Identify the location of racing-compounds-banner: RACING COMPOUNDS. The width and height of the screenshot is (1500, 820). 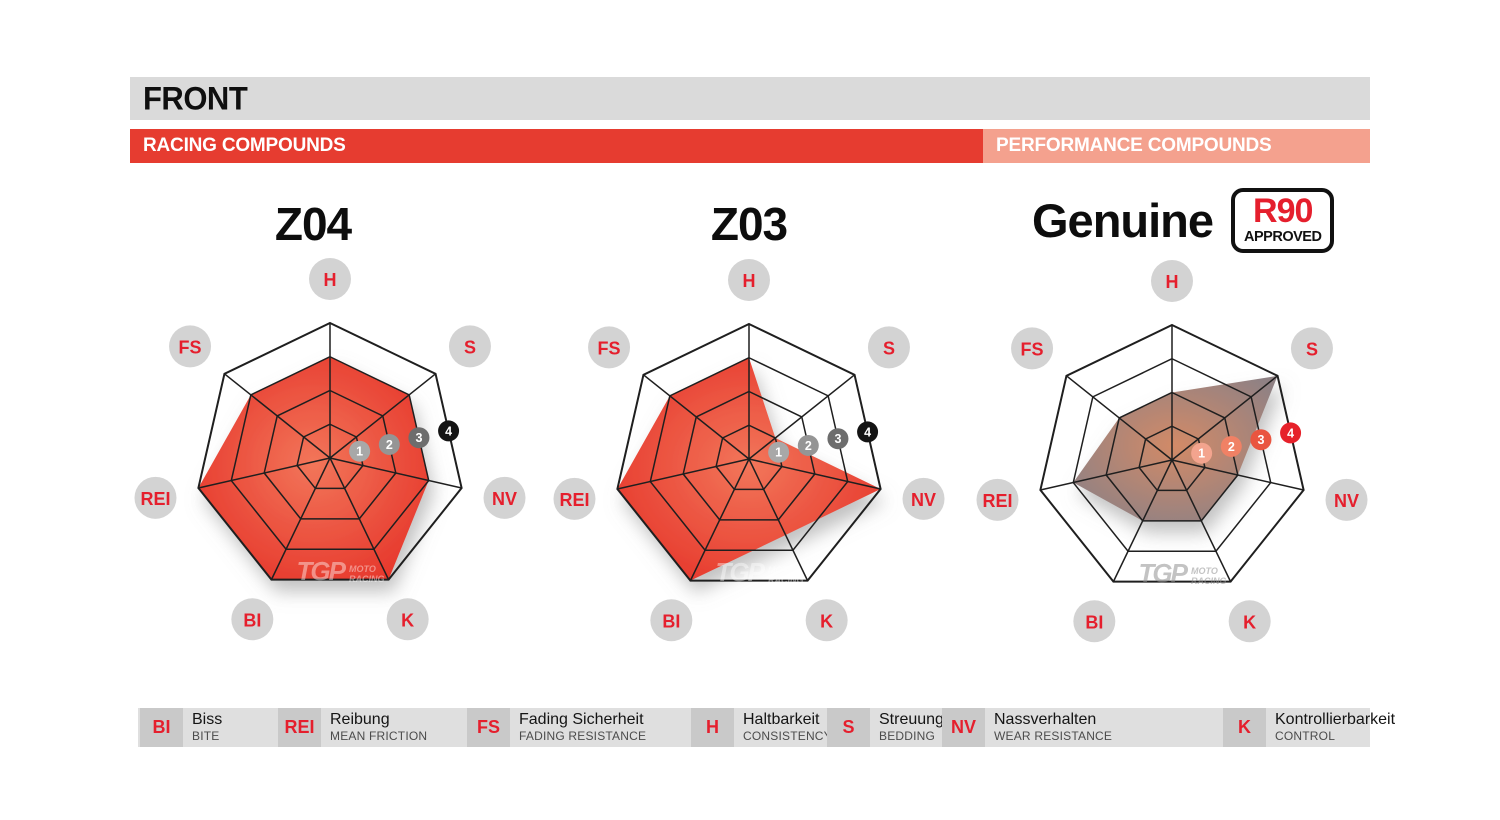
(556, 146).